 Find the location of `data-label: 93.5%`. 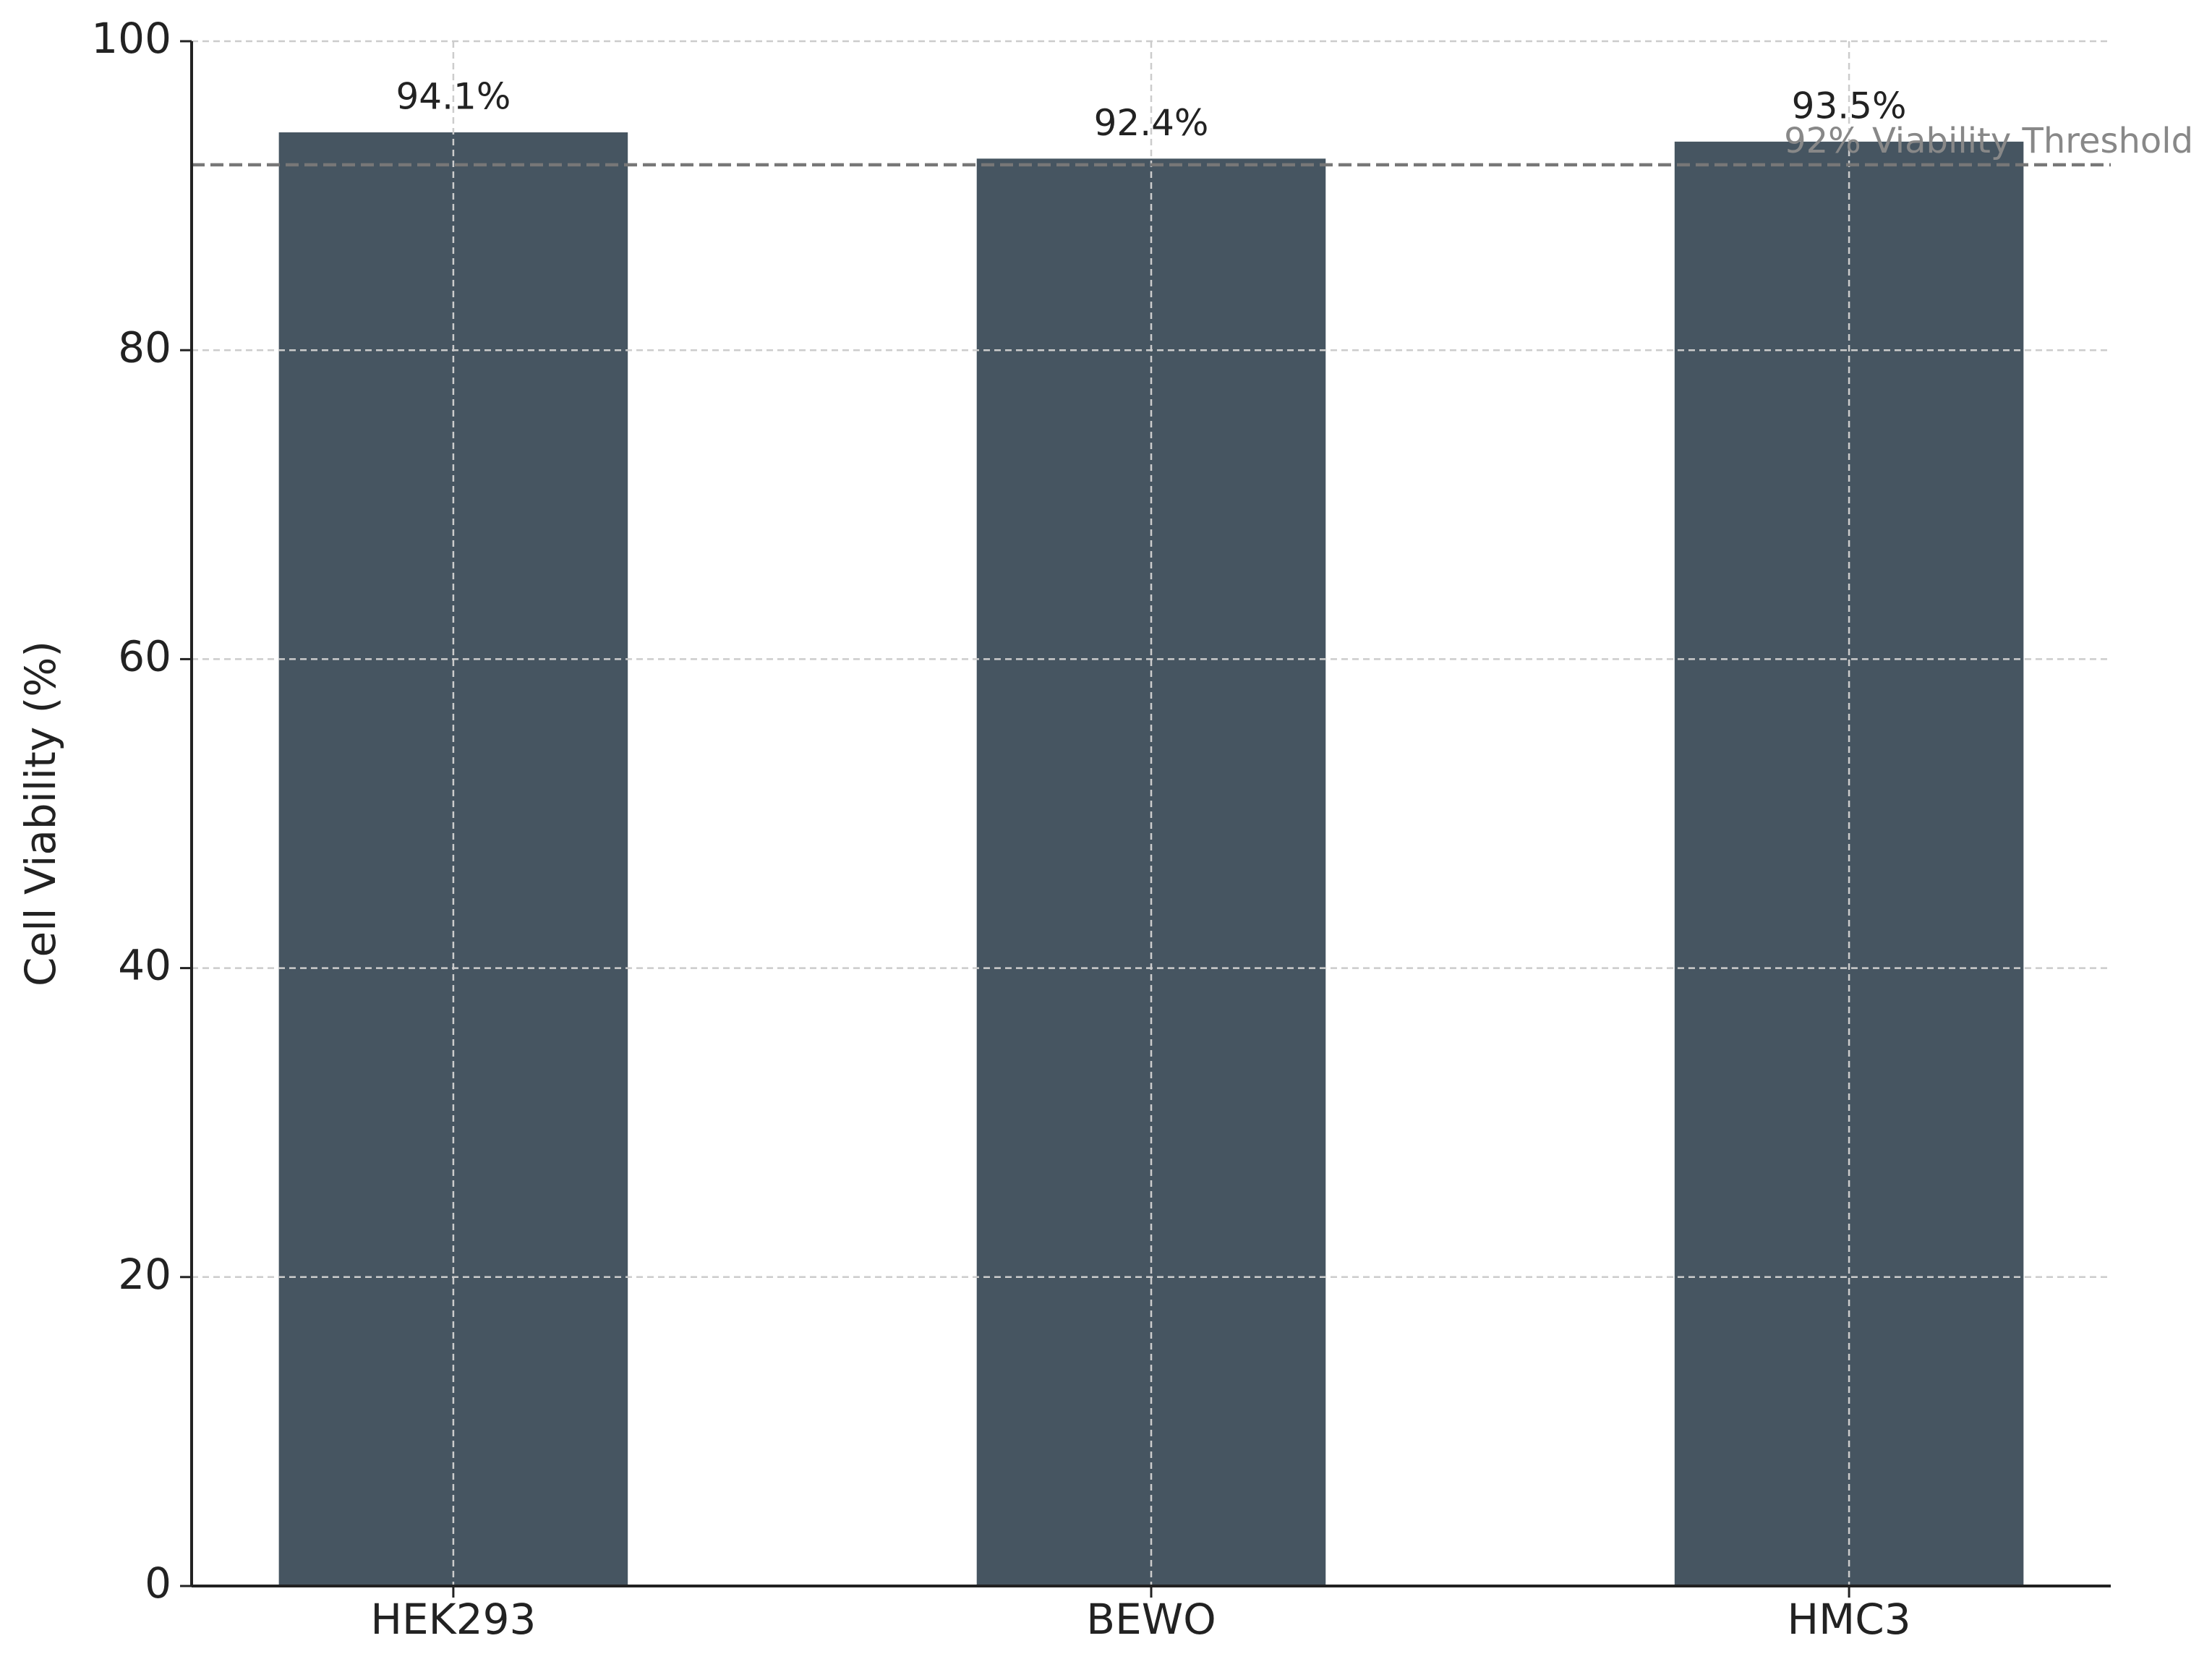

data-label: 93.5% is located at coordinates (1849, 106).